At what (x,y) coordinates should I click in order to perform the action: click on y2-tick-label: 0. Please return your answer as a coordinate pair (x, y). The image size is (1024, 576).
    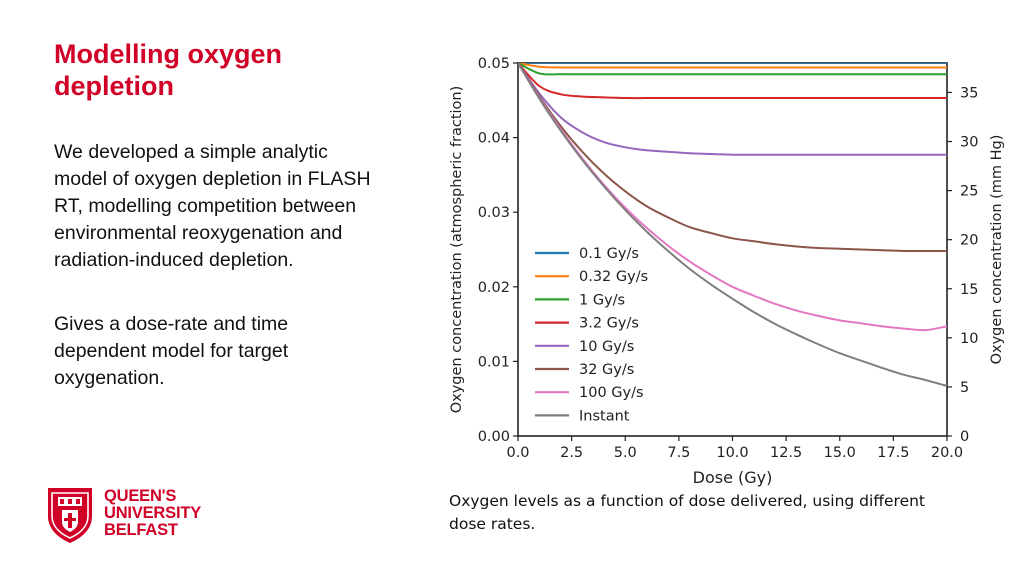
    Looking at the image, I should click on (964, 437).